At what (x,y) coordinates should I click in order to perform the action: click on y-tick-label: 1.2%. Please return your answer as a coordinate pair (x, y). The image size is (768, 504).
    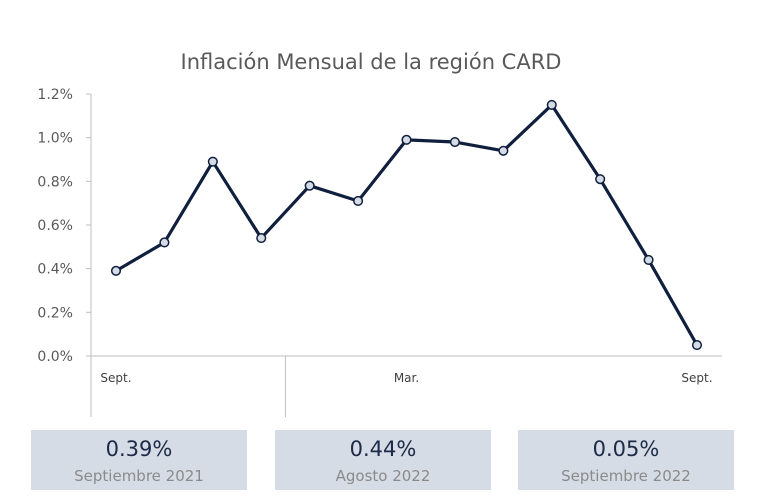
    Looking at the image, I should click on (55, 95).